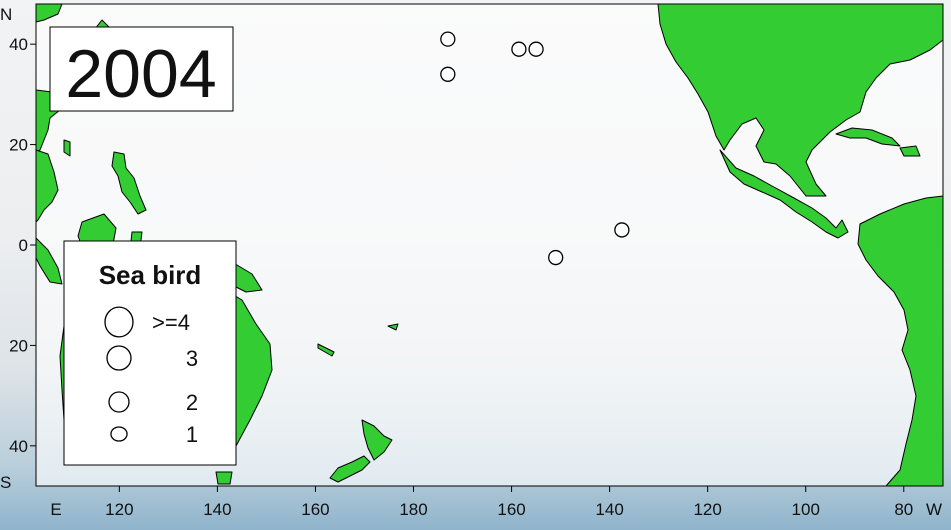  Describe the element at coordinates (5, 482) in the screenshot. I see `south-label: S` at that location.